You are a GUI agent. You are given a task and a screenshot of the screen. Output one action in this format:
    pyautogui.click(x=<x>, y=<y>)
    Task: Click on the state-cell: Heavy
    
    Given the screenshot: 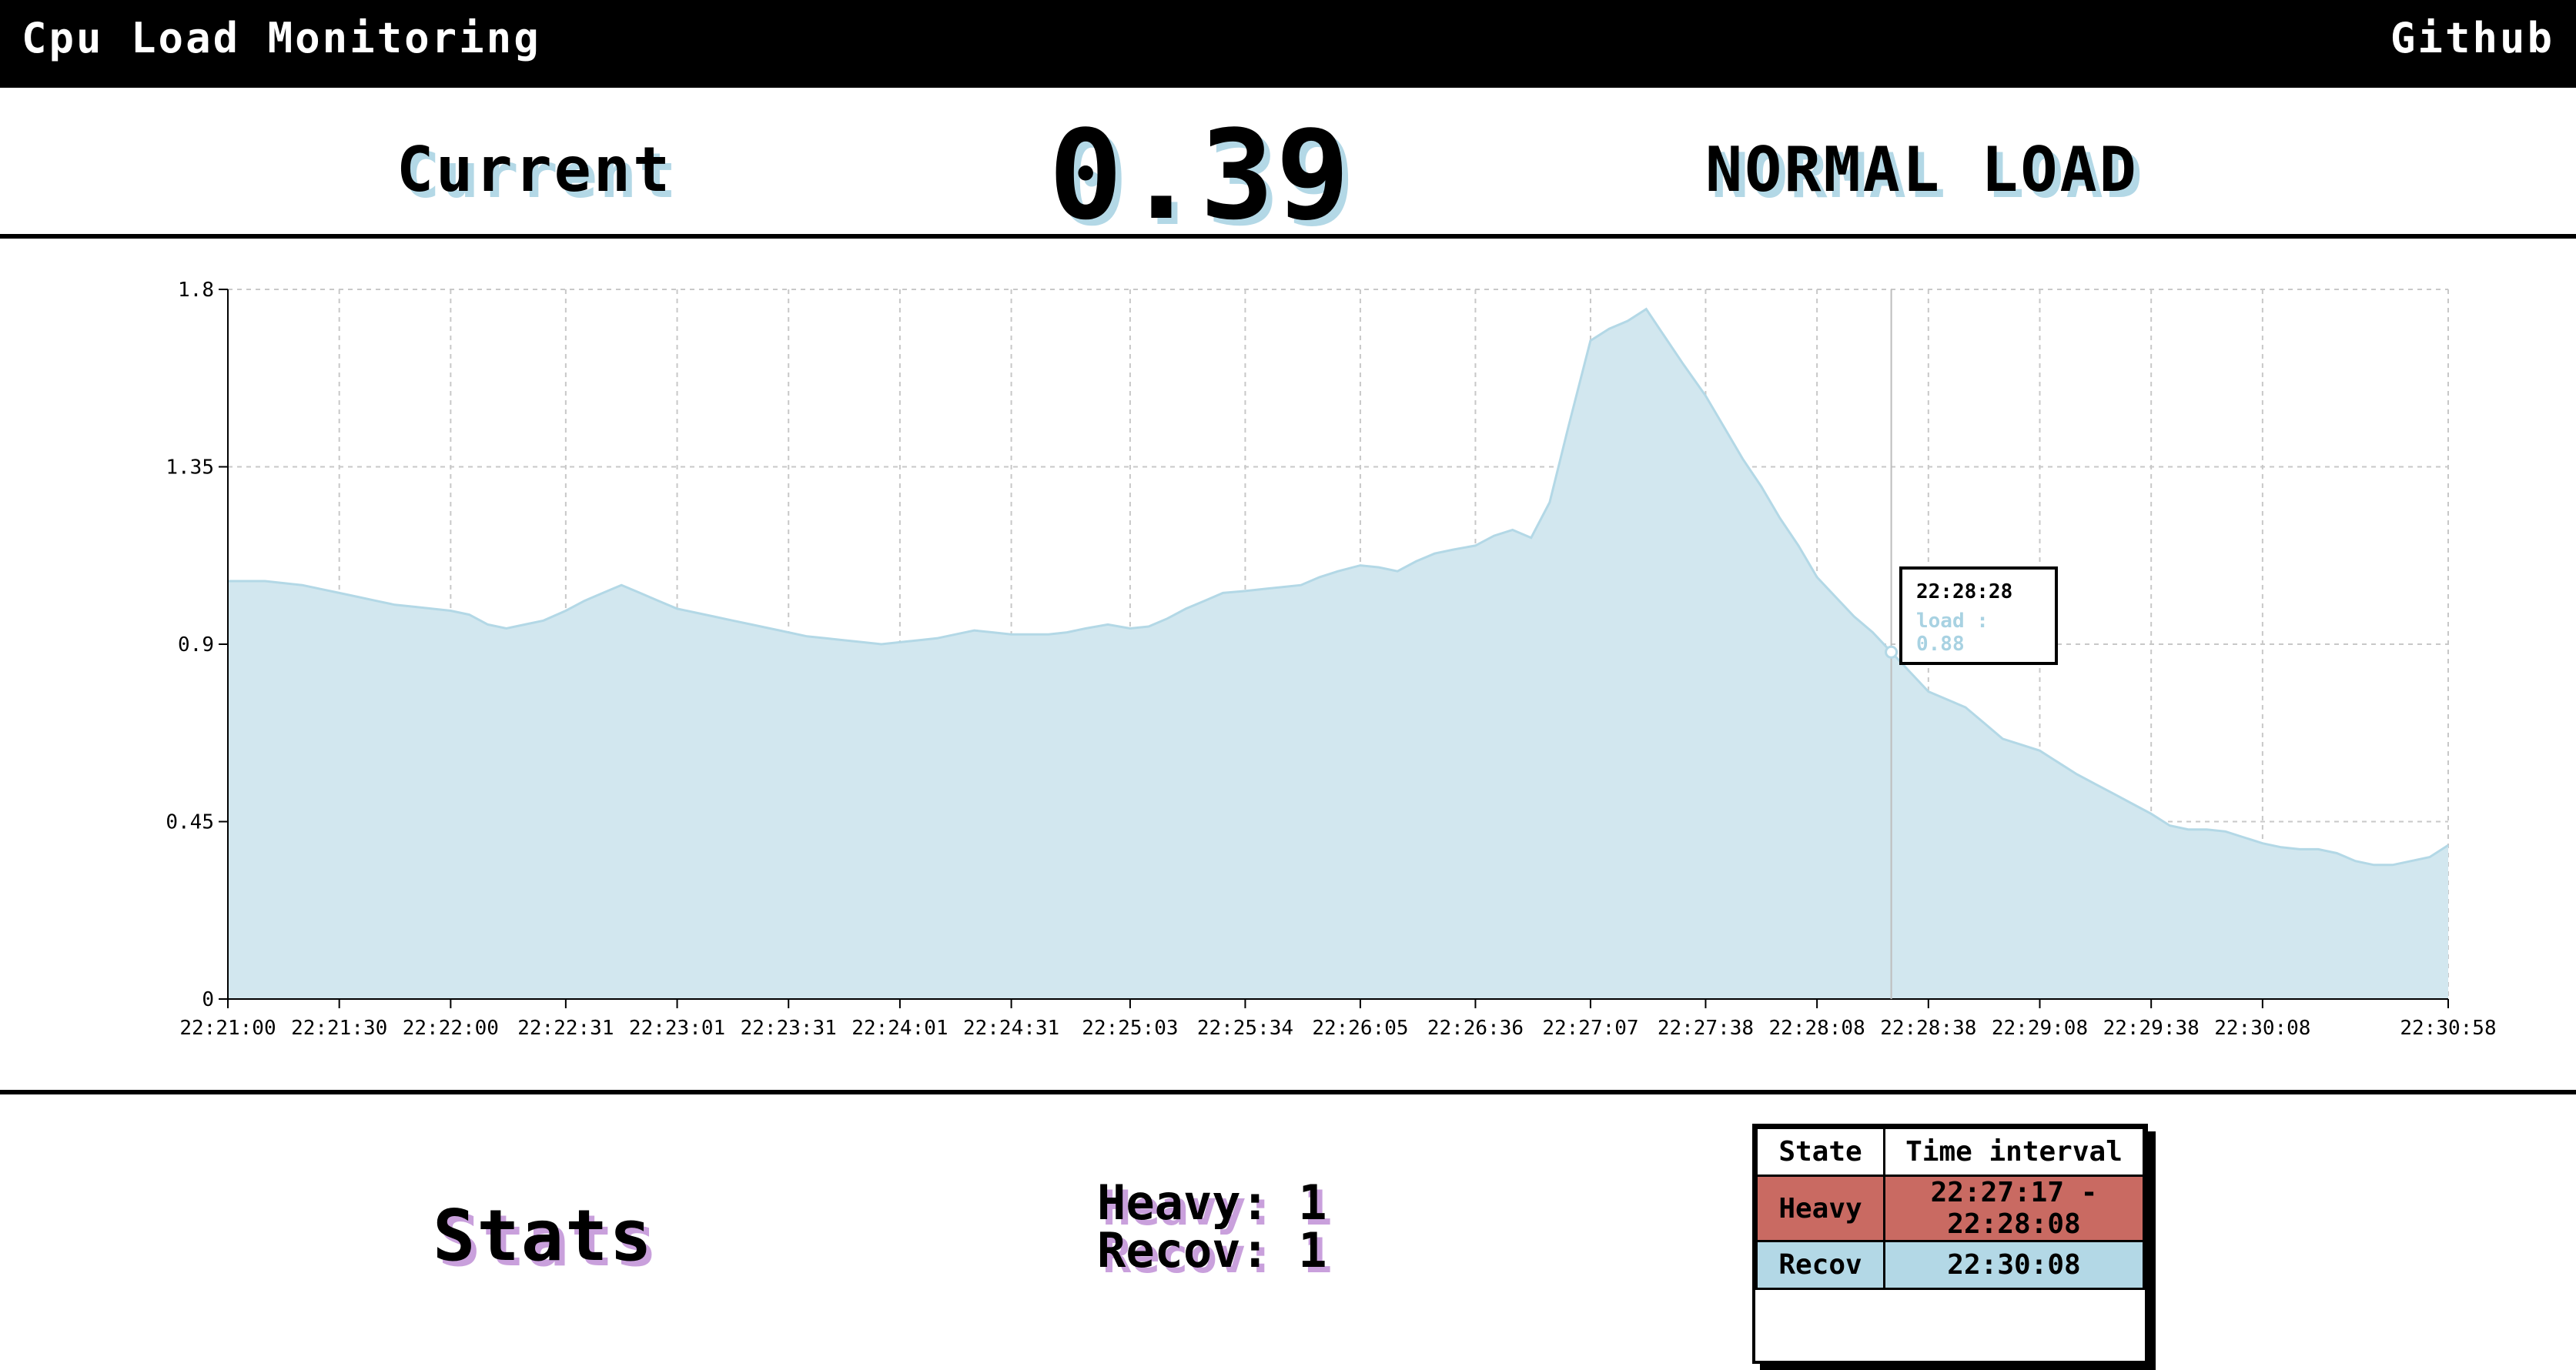 What is the action you would take?
    pyautogui.click(x=1820, y=1208)
    